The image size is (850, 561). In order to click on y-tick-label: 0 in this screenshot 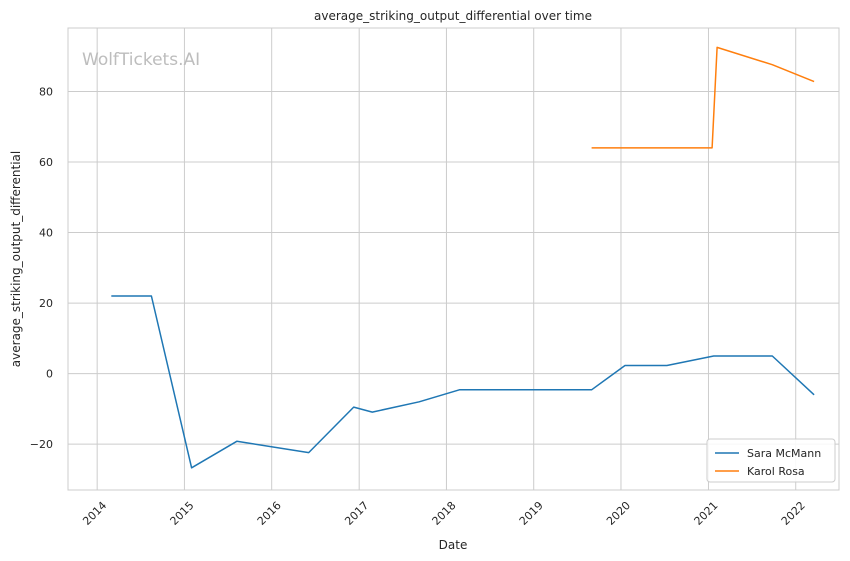, I will do `click(49, 374)`.